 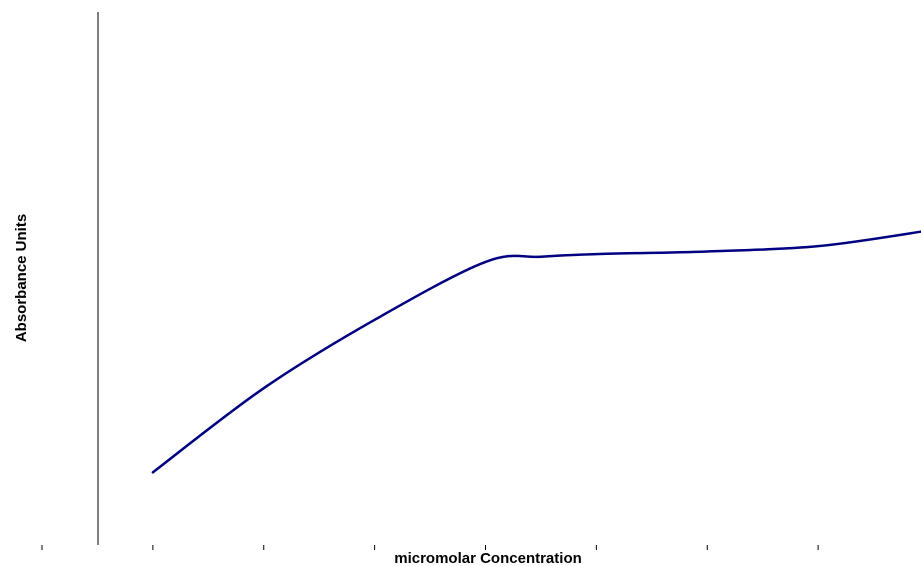 What do you see at coordinates (21, 278) in the screenshot?
I see `y-axis-title: Absorbance Units` at bounding box center [21, 278].